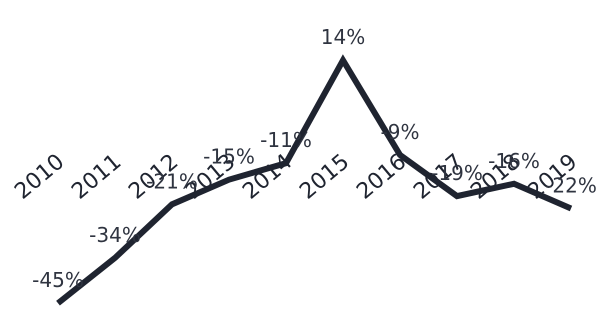  I want to click on data-label: -11%, so click(286, 140).